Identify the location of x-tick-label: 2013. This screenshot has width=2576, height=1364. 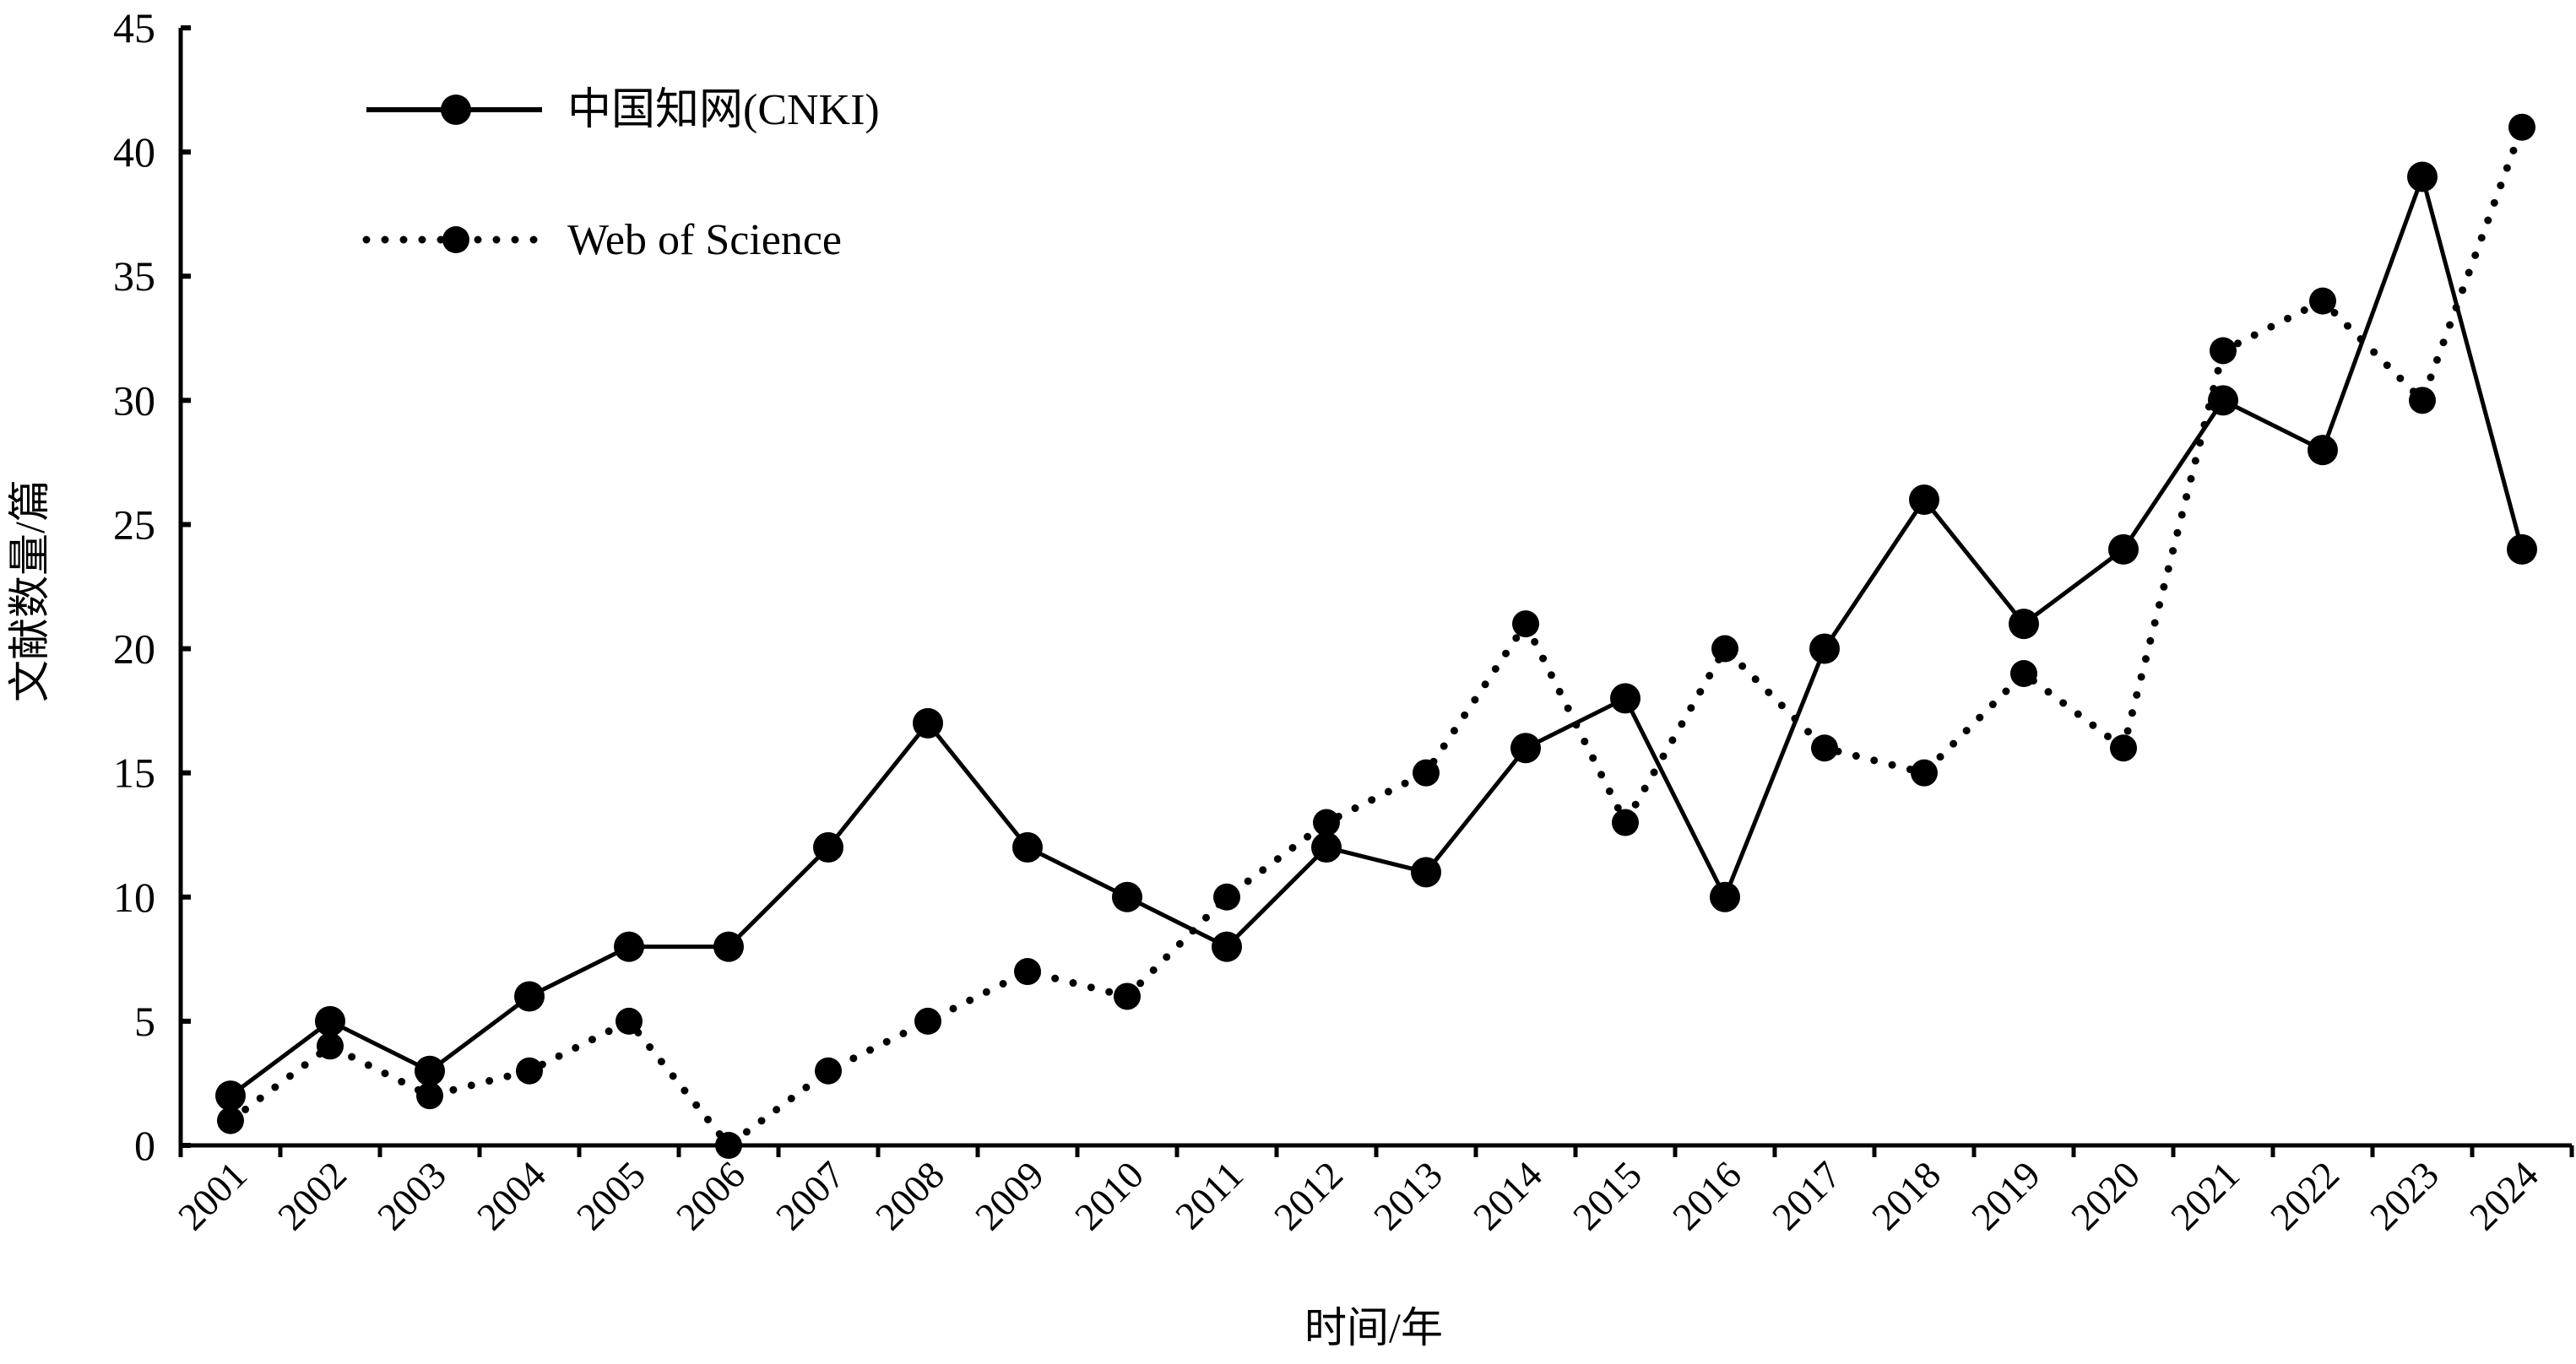
(1408, 1195).